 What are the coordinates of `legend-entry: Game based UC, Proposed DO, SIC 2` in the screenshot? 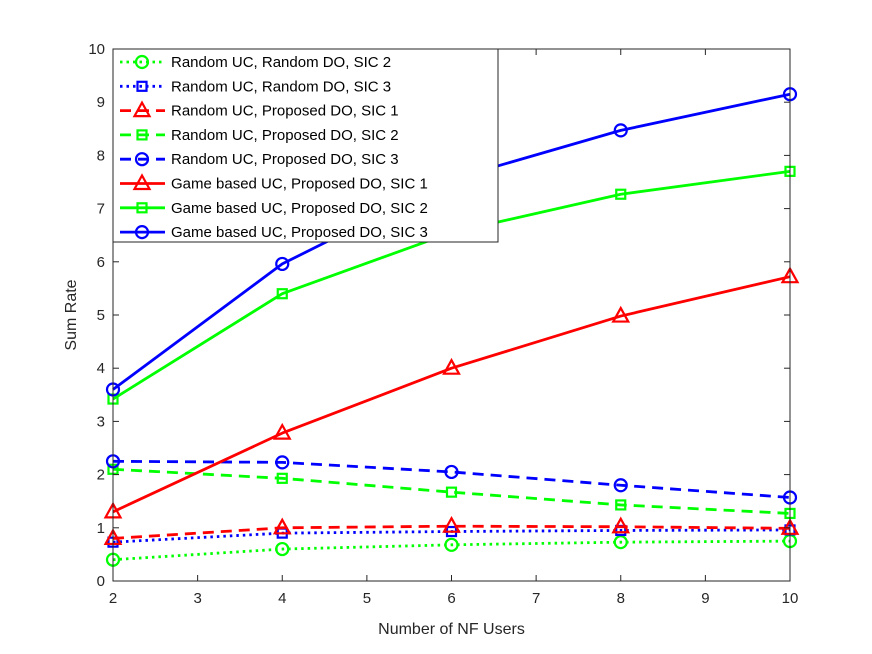 It's located at (274, 208).